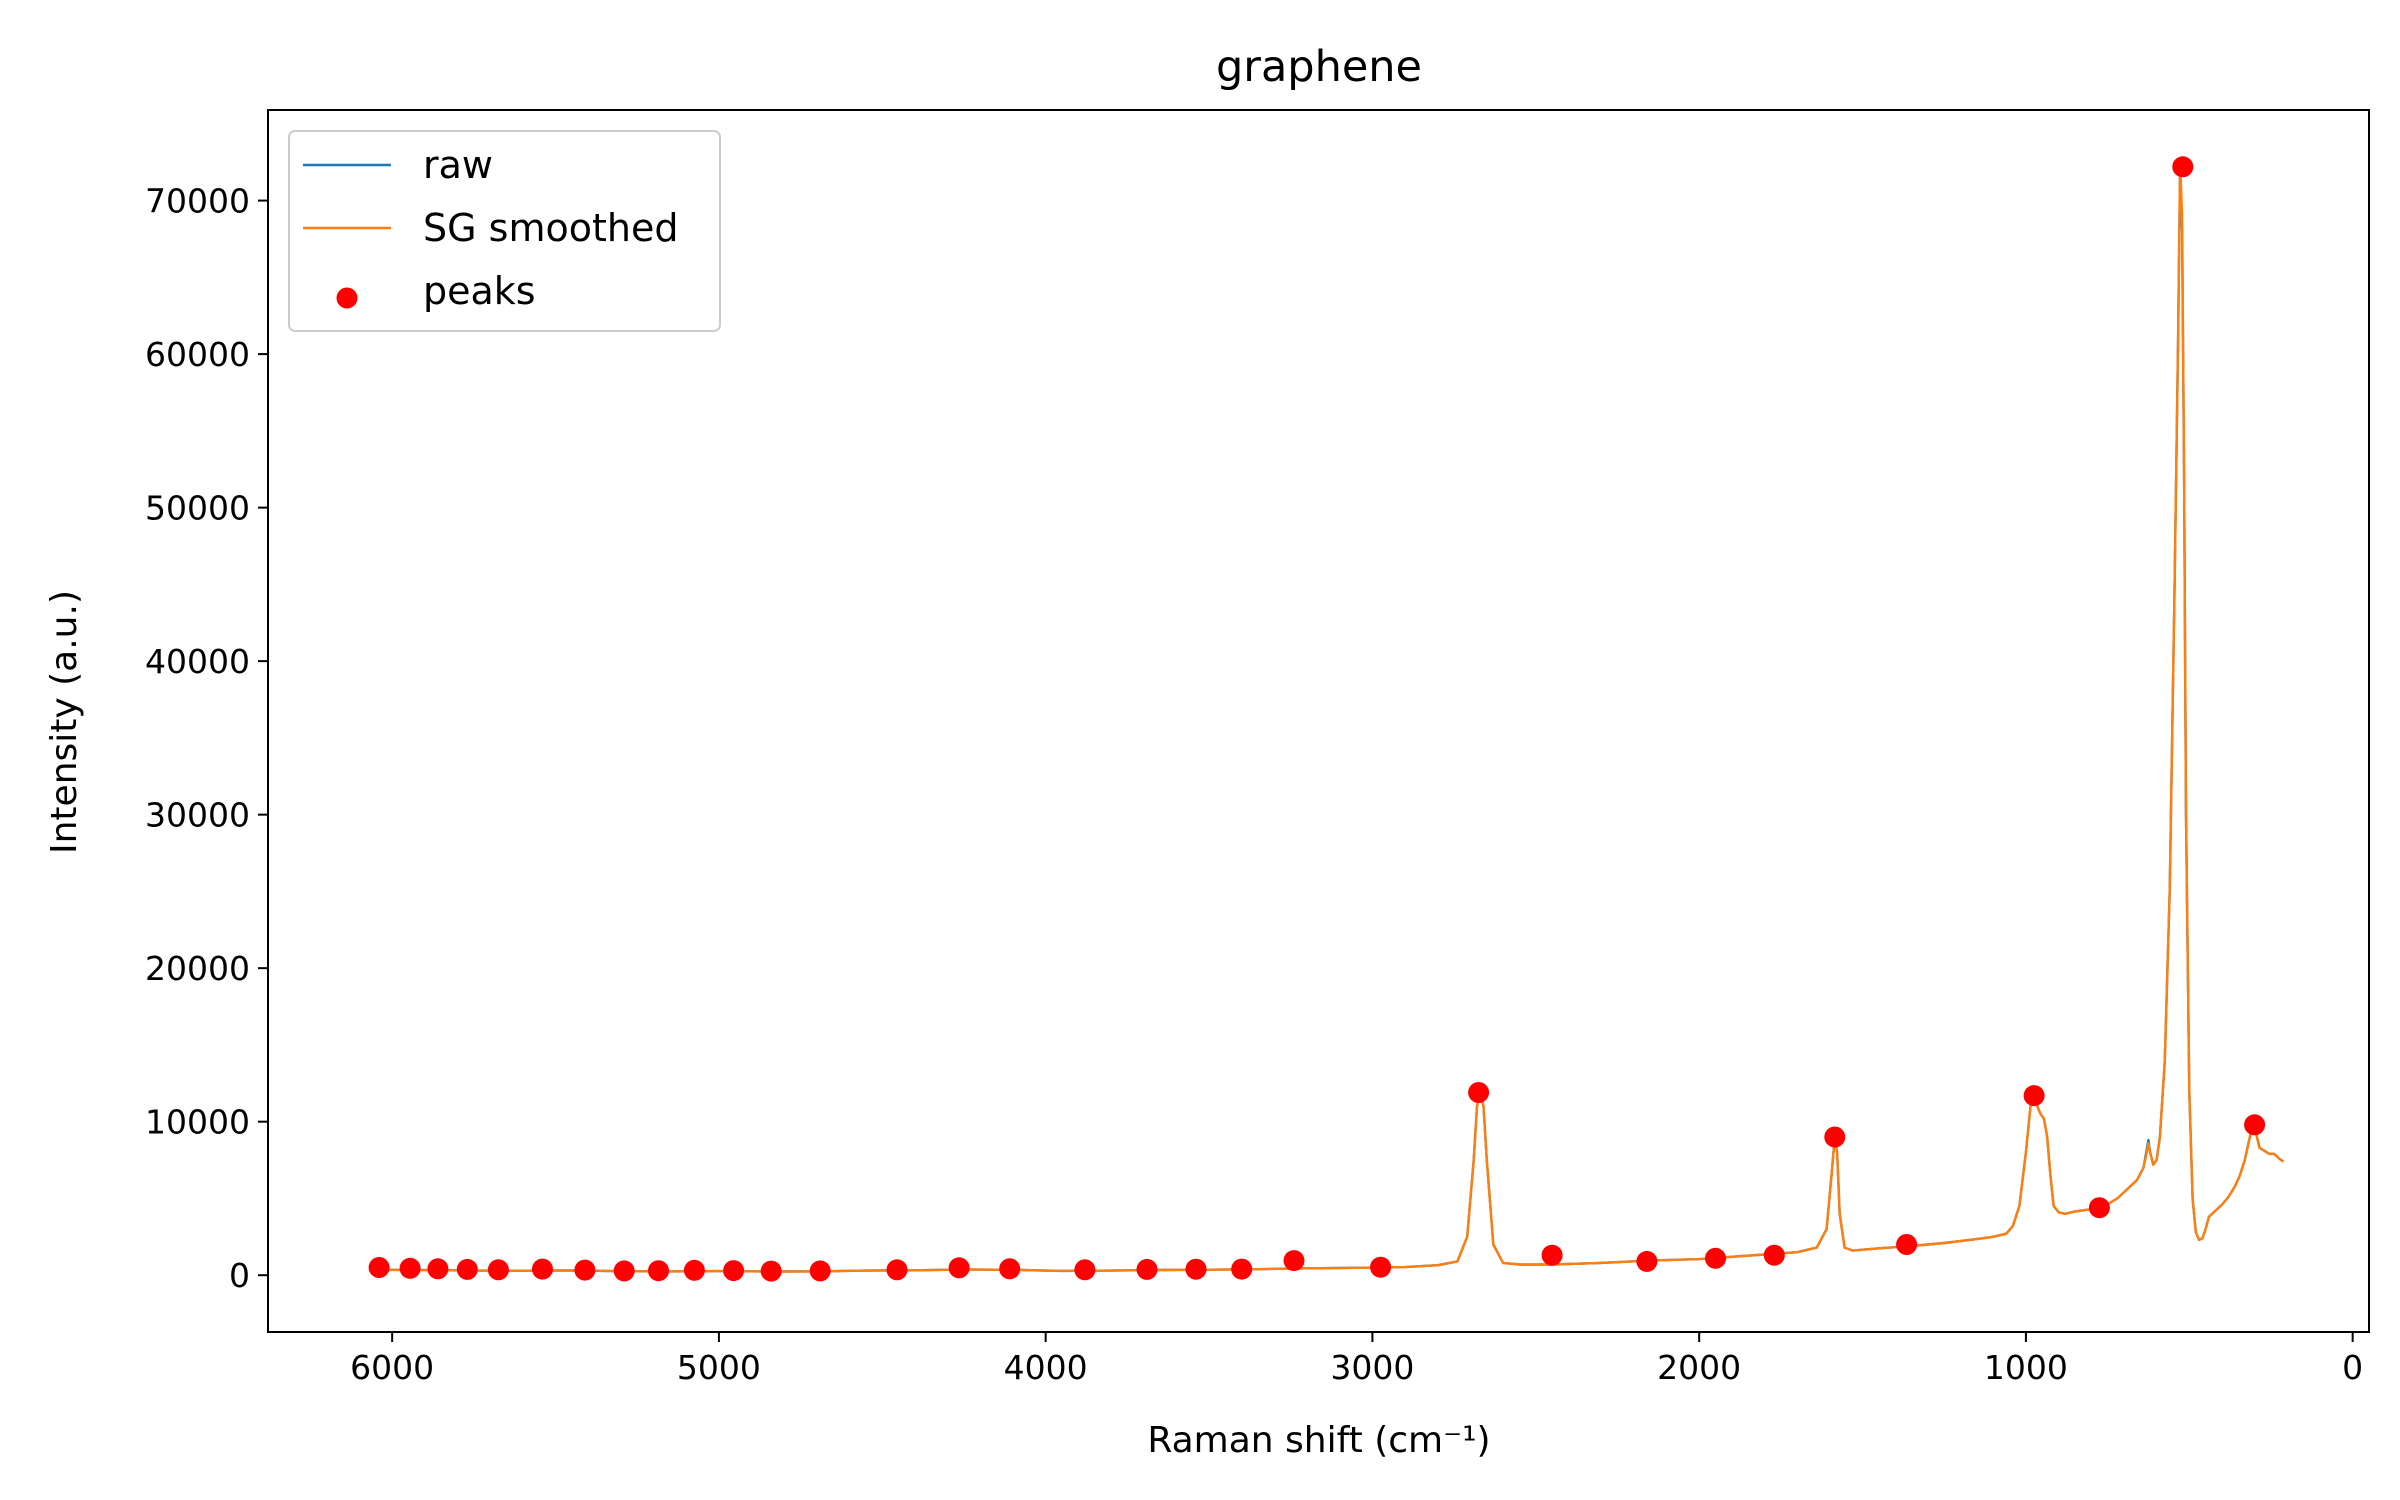  Describe the element at coordinates (1699, 1367) in the screenshot. I see `x-tick-label: 2000` at that location.